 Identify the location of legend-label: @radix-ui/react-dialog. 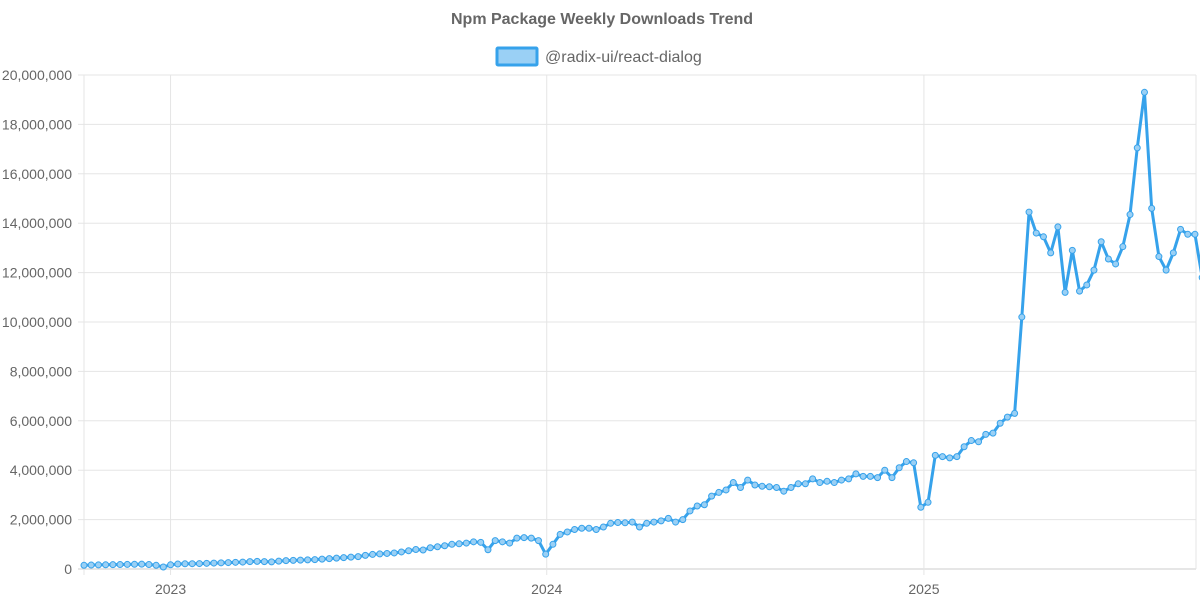
(623, 57).